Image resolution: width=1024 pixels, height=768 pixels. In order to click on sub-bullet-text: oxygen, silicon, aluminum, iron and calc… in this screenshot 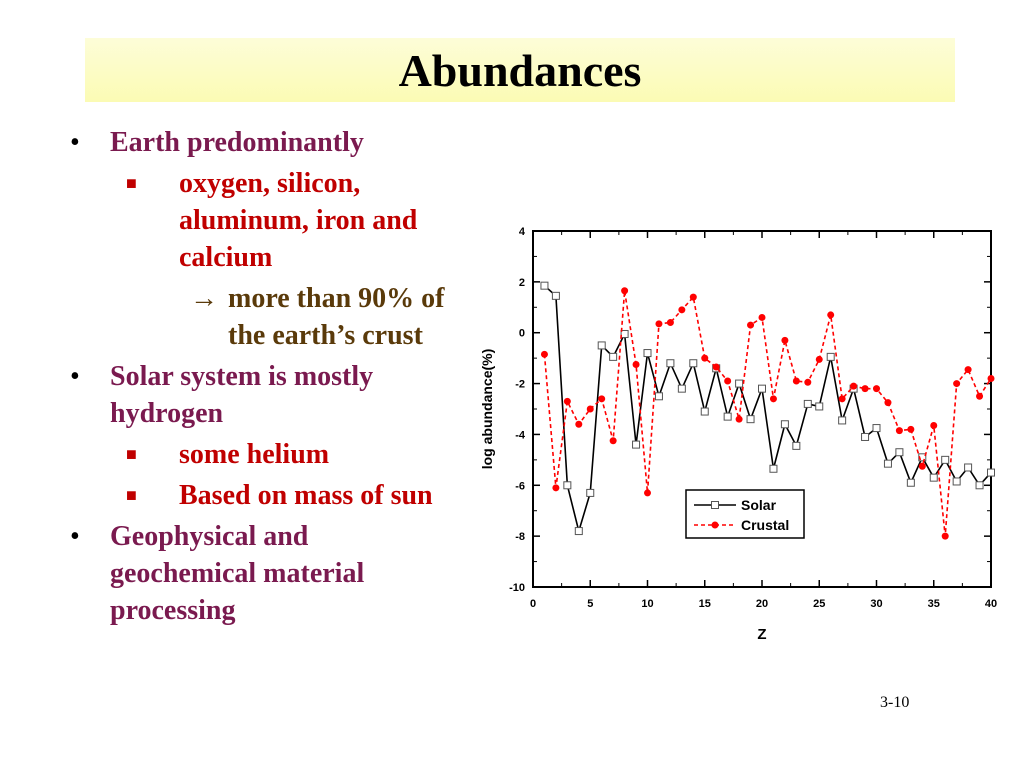, I will do `click(298, 220)`.